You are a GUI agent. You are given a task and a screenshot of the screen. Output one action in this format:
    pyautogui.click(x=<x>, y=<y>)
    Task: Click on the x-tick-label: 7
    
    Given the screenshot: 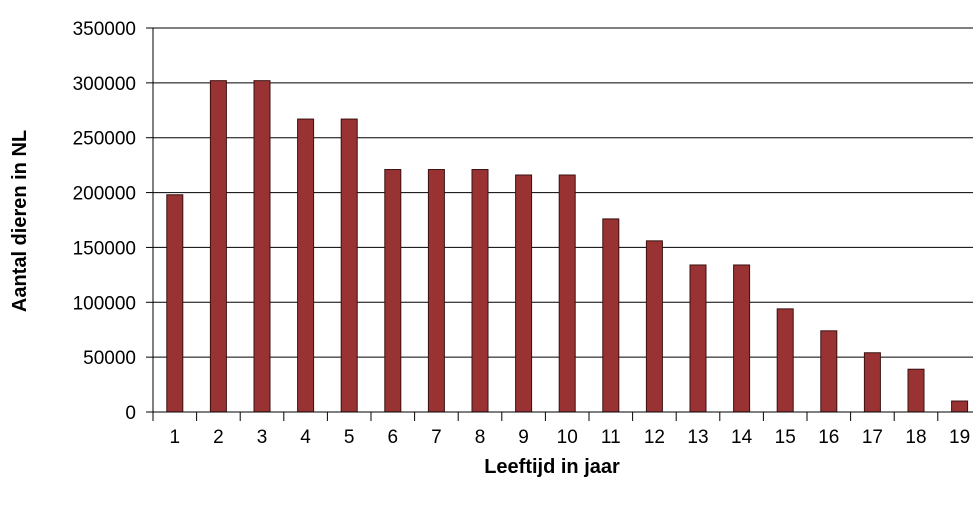 What is the action you would take?
    pyautogui.click(x=436, y=437)
    